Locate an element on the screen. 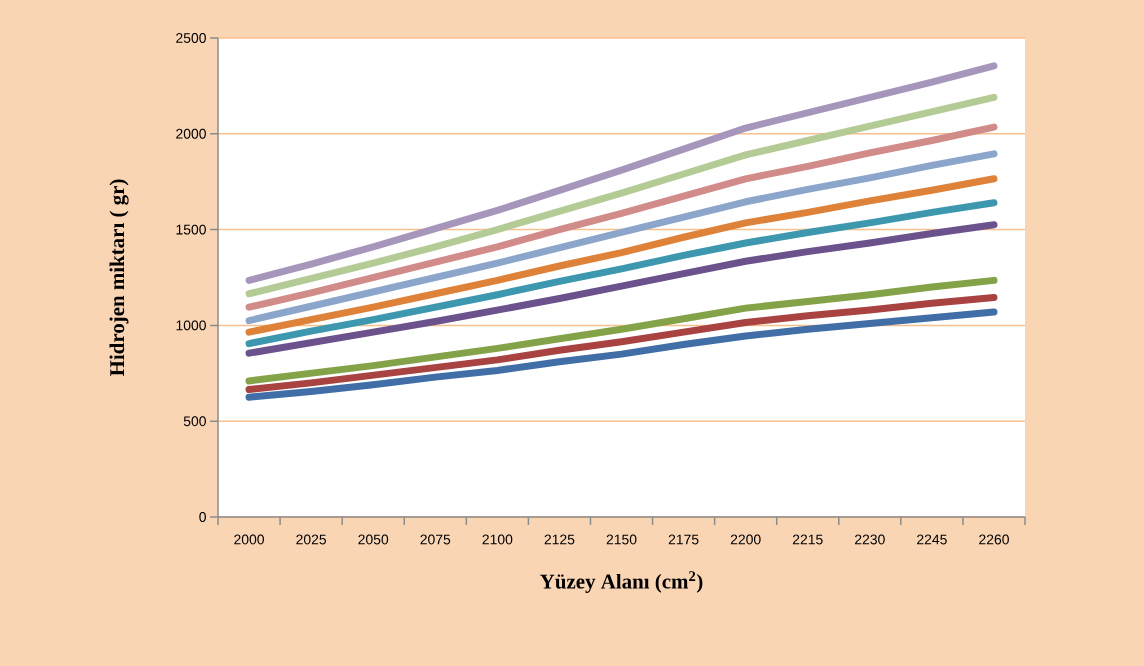  x-tick-label: 2025 is located at coordinates (311, 539).